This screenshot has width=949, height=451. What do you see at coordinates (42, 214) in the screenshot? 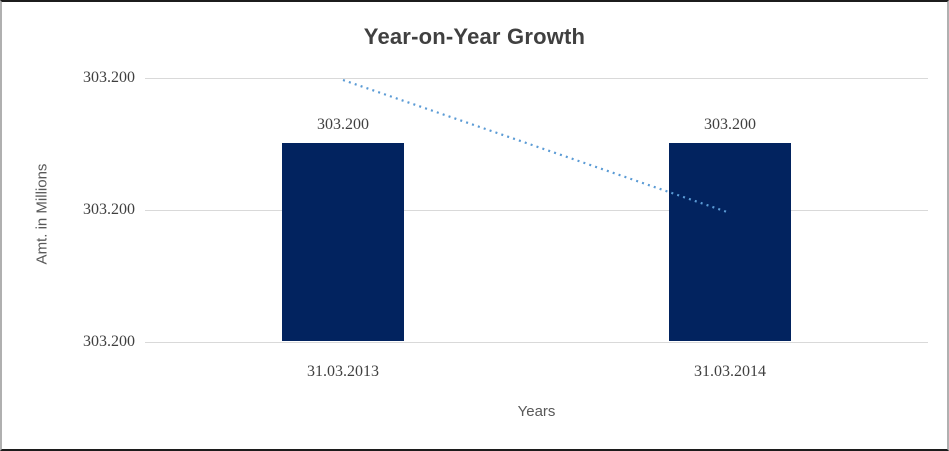
I see `y-axis-title: Amt. in Millions` at bounding box center [42, 214].